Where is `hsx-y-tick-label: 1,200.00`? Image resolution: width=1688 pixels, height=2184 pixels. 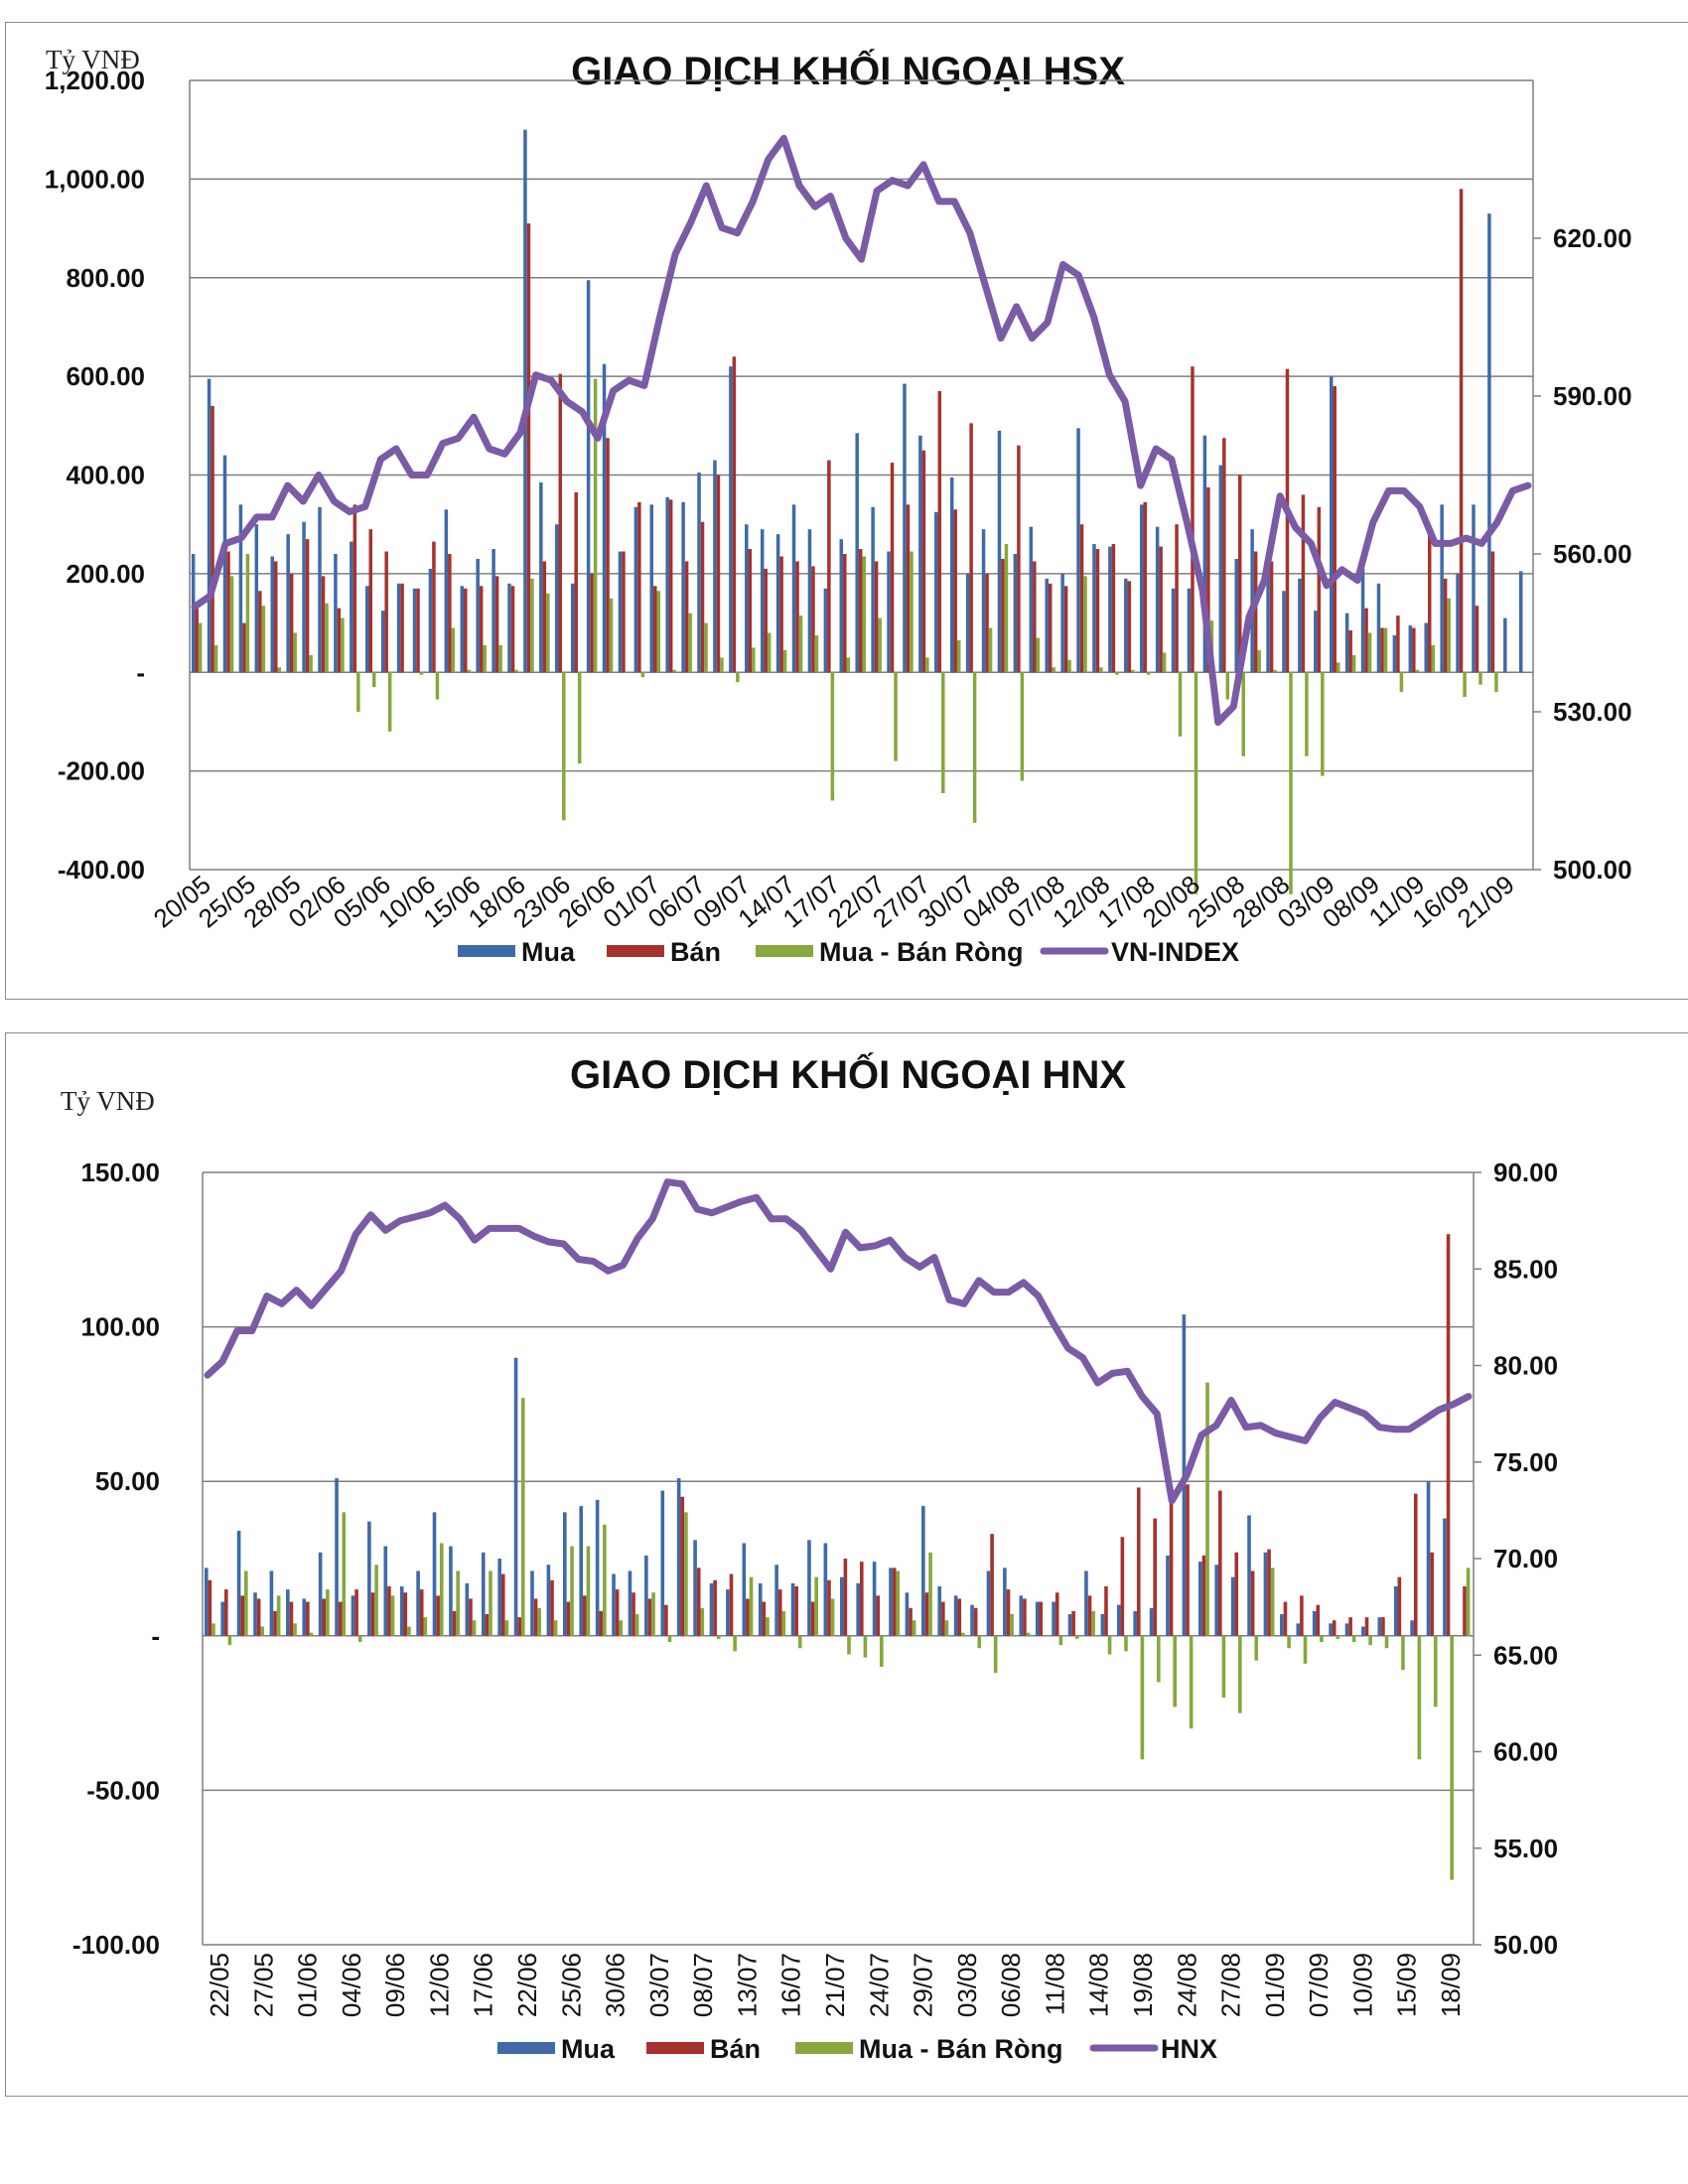
hsx-y-tick-label: 1,200.00 is located at coordinates (95, 80).